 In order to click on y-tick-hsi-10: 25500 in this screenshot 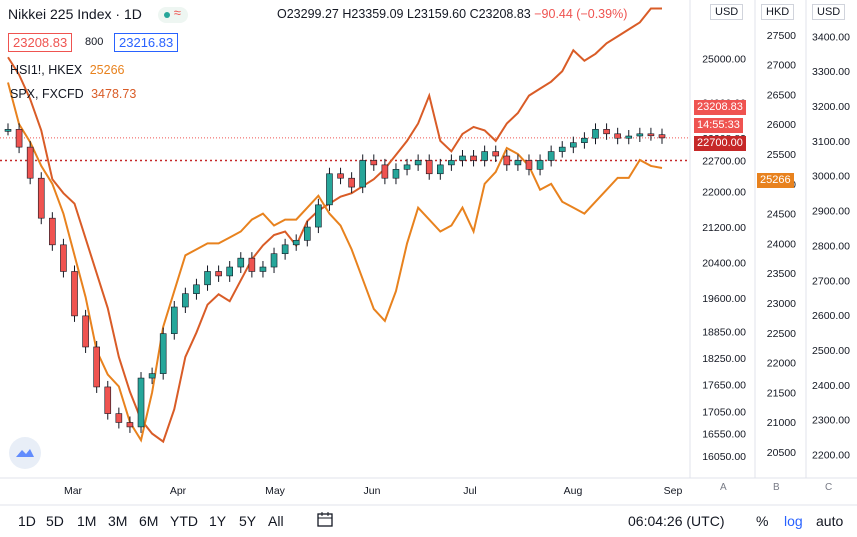, I will do `click(781, 155)`.